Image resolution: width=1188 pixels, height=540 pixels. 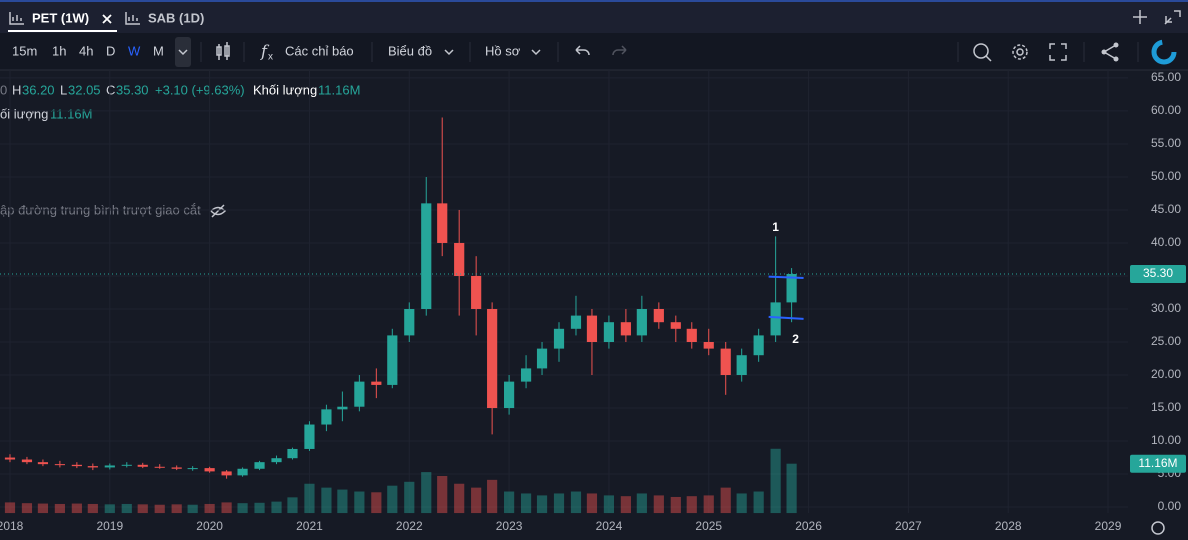 What do you see at coordinates (223, 51) in the screenshot?
I see `candle-icon` at bounding box center [223, 51].